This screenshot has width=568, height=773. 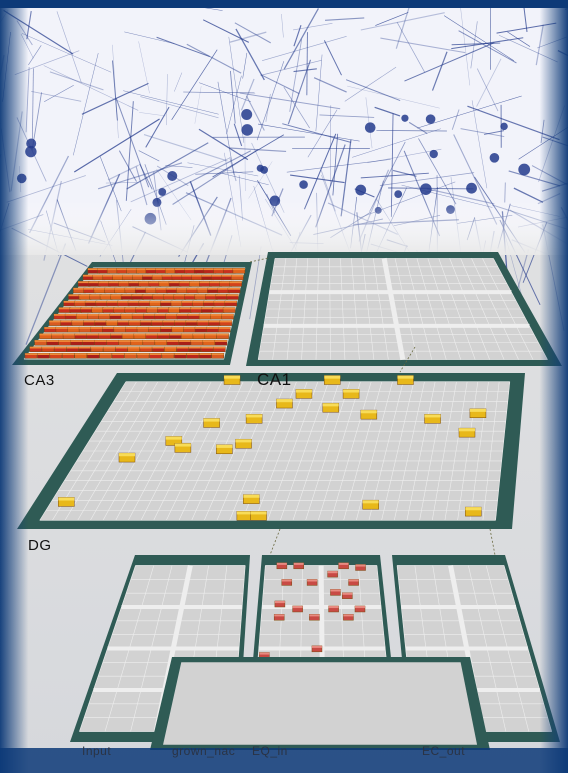 I want to click on grown-nac-label: grown_nac, so click(x=204, y=751).